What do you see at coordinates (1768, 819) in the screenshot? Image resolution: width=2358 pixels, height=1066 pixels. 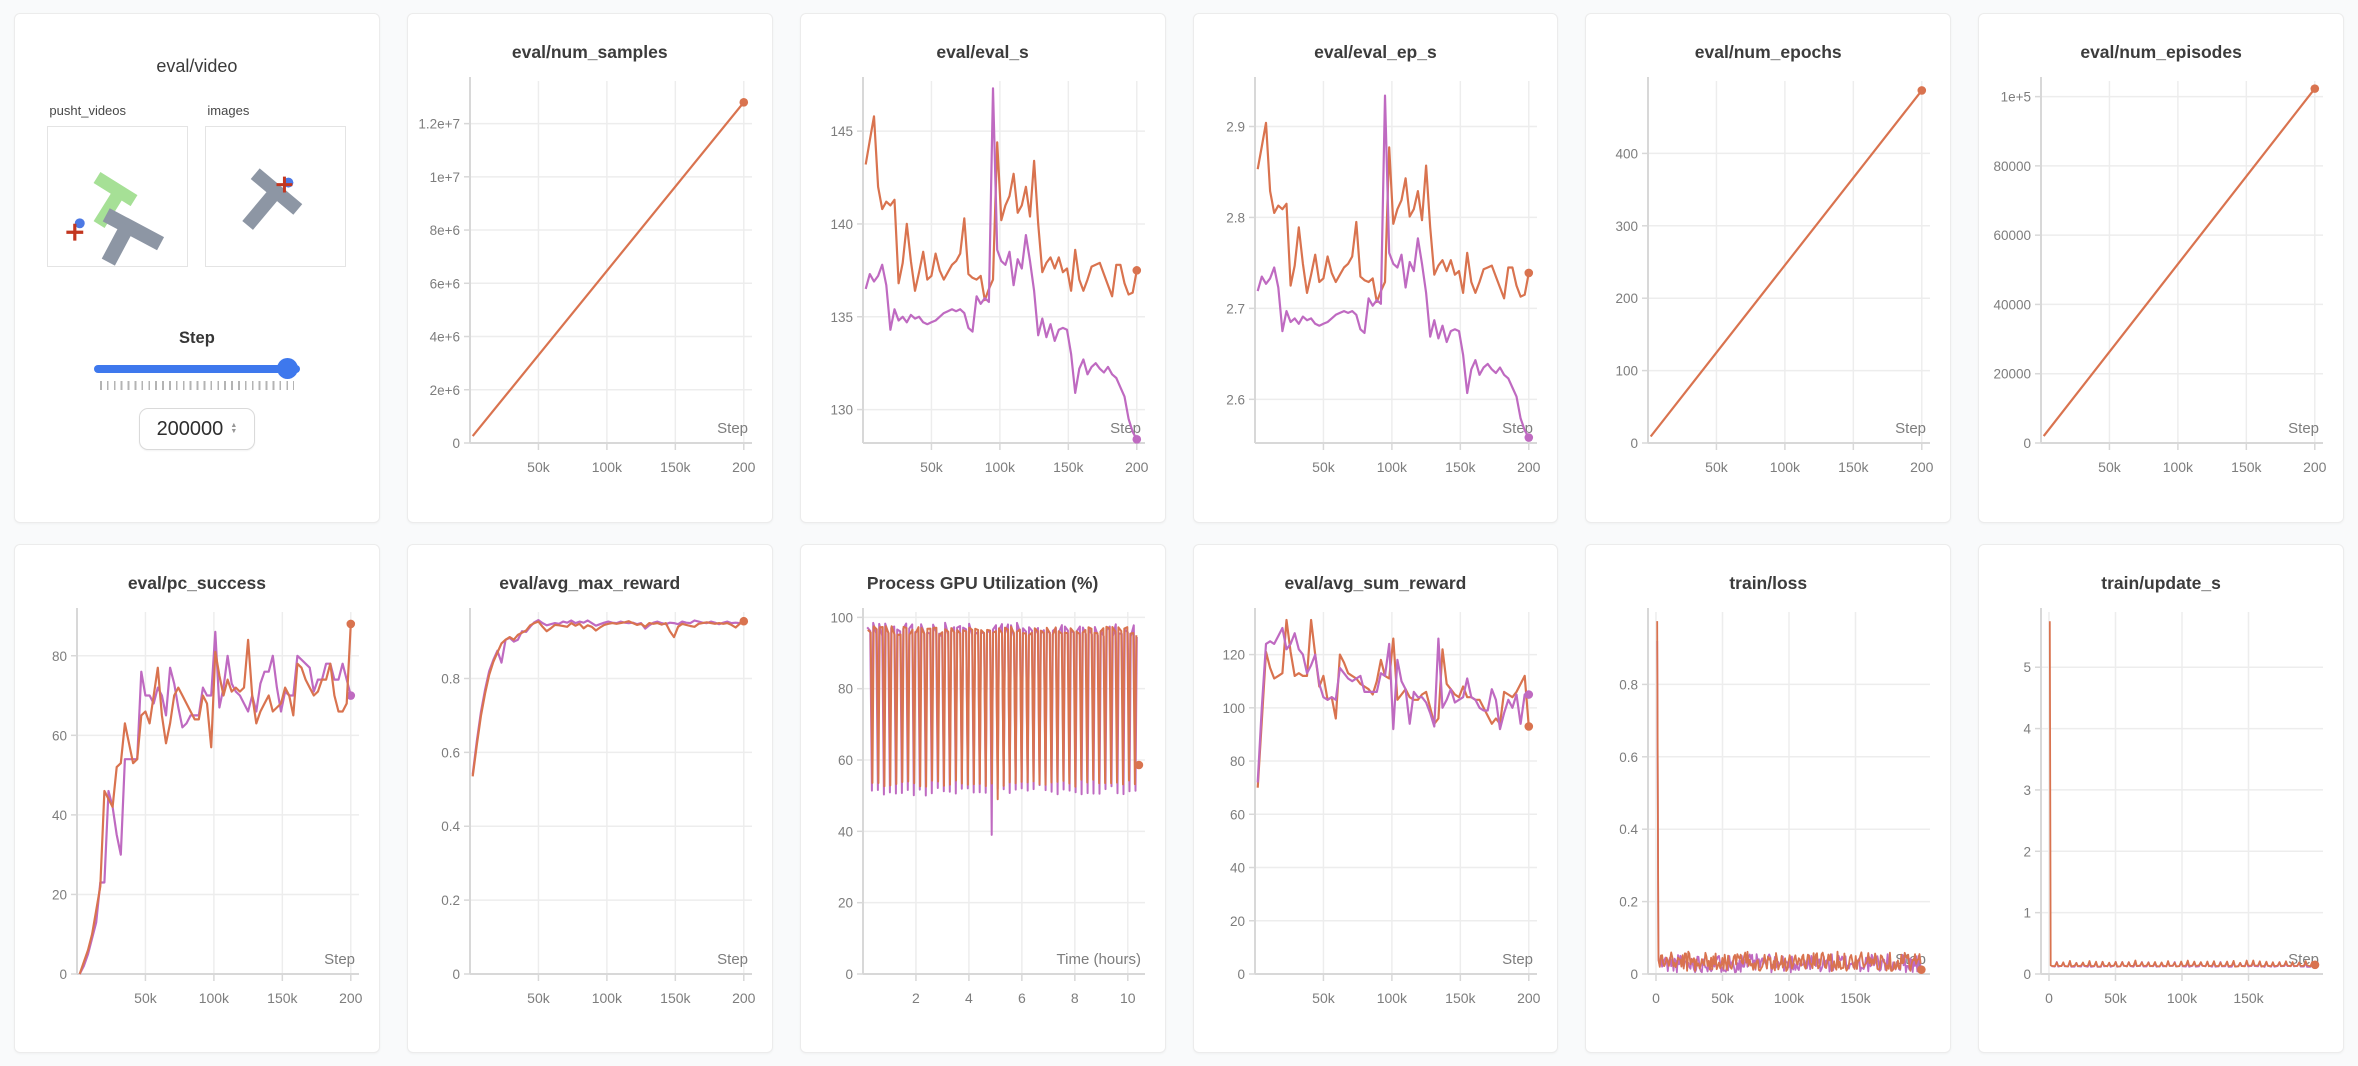 I see `chart-area: 0 0.2 0.4 0.6 0.8 0 50k 100k 150k Step` at bounding box center [1768, 819].